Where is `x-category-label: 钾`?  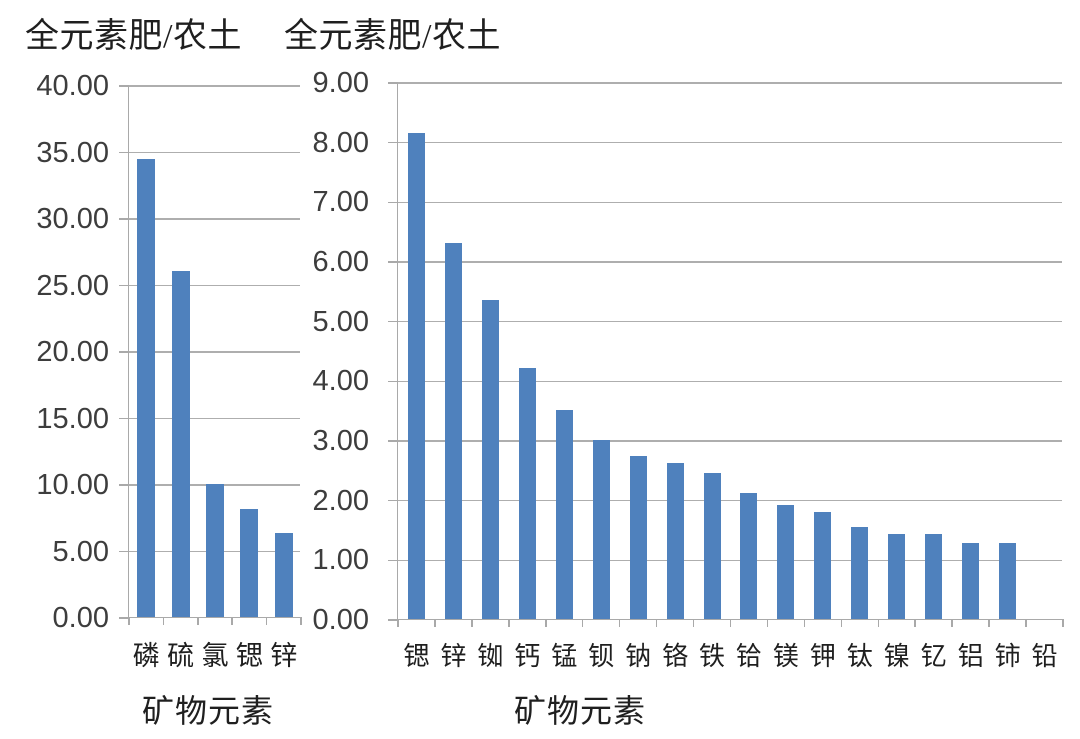
x-category-label: 钾 is located at coordinates (822, 656).